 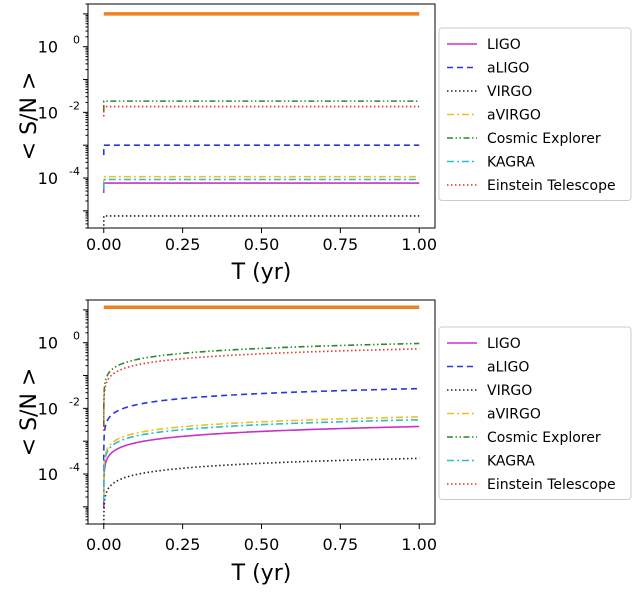 I want to click on series-line-cosmic-explorer, so click(x=261, y=384).